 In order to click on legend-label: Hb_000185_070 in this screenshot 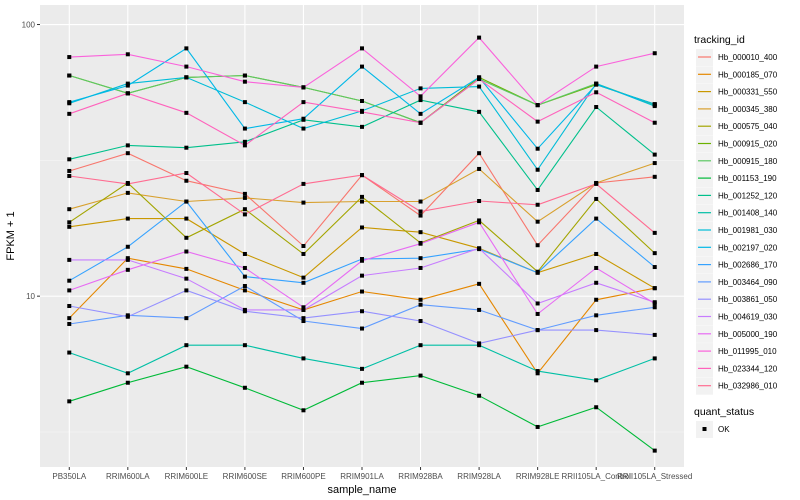, I will do `click(748, 74)`.